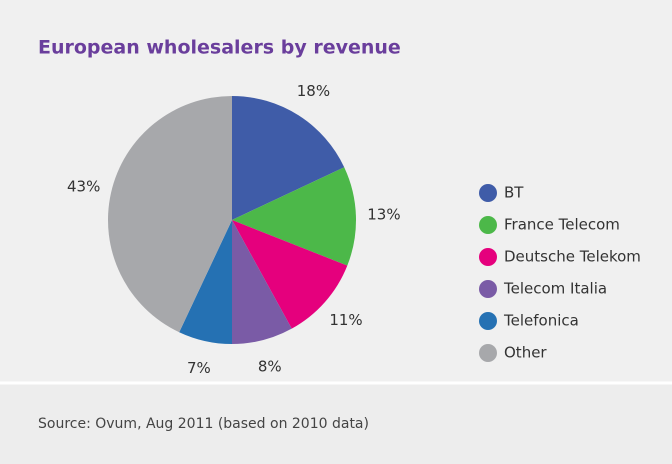  Describe the element at coordinates (270, 367) in the screenshot. I see `data-label: 8%` at that location.